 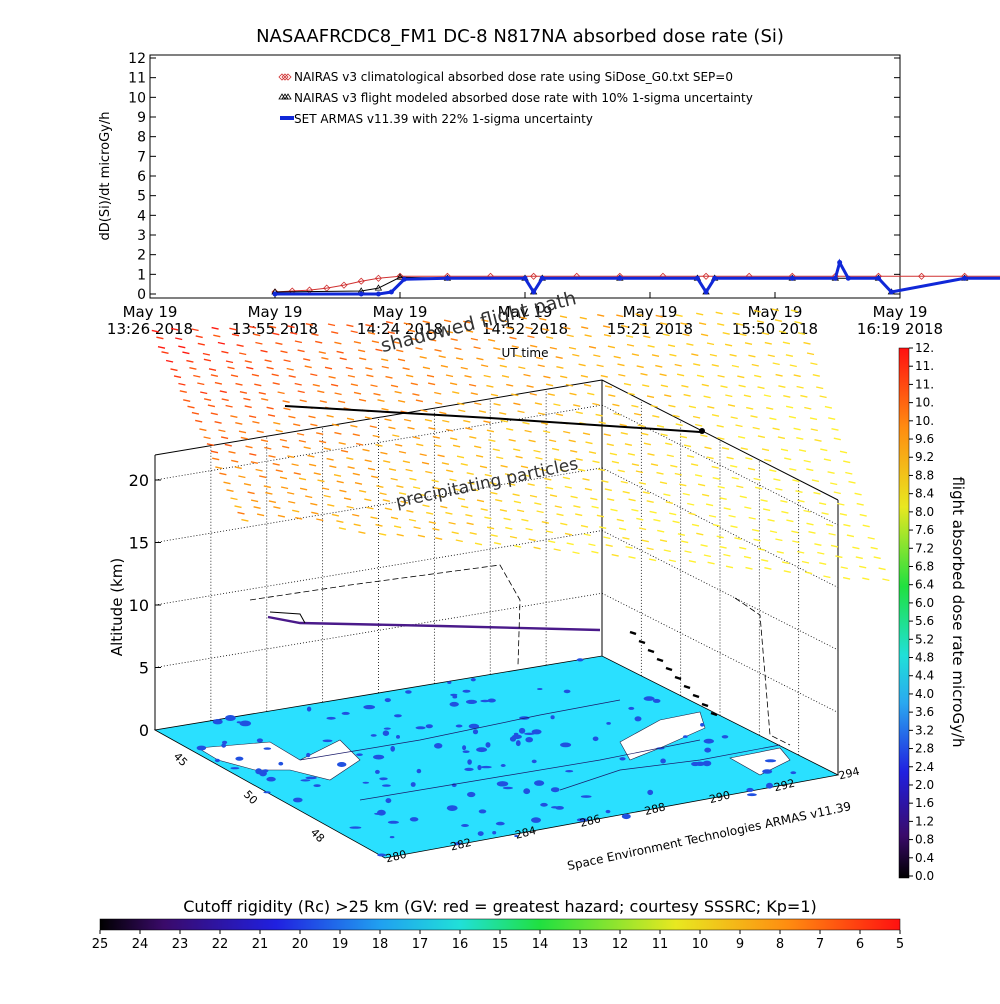 I want to click on dose-tick-label: 10., so click(x=924, y=403).